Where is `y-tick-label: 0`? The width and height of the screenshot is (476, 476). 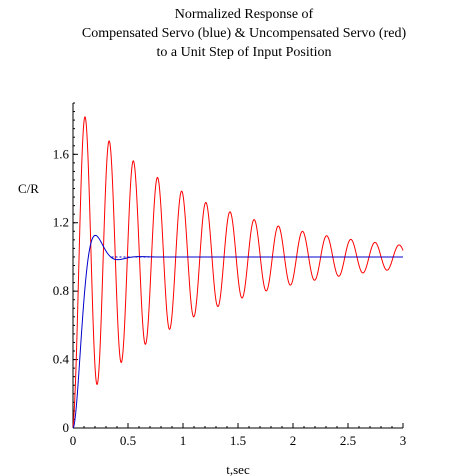
y-tick-label: 0 is located at coordinates (66, 427).